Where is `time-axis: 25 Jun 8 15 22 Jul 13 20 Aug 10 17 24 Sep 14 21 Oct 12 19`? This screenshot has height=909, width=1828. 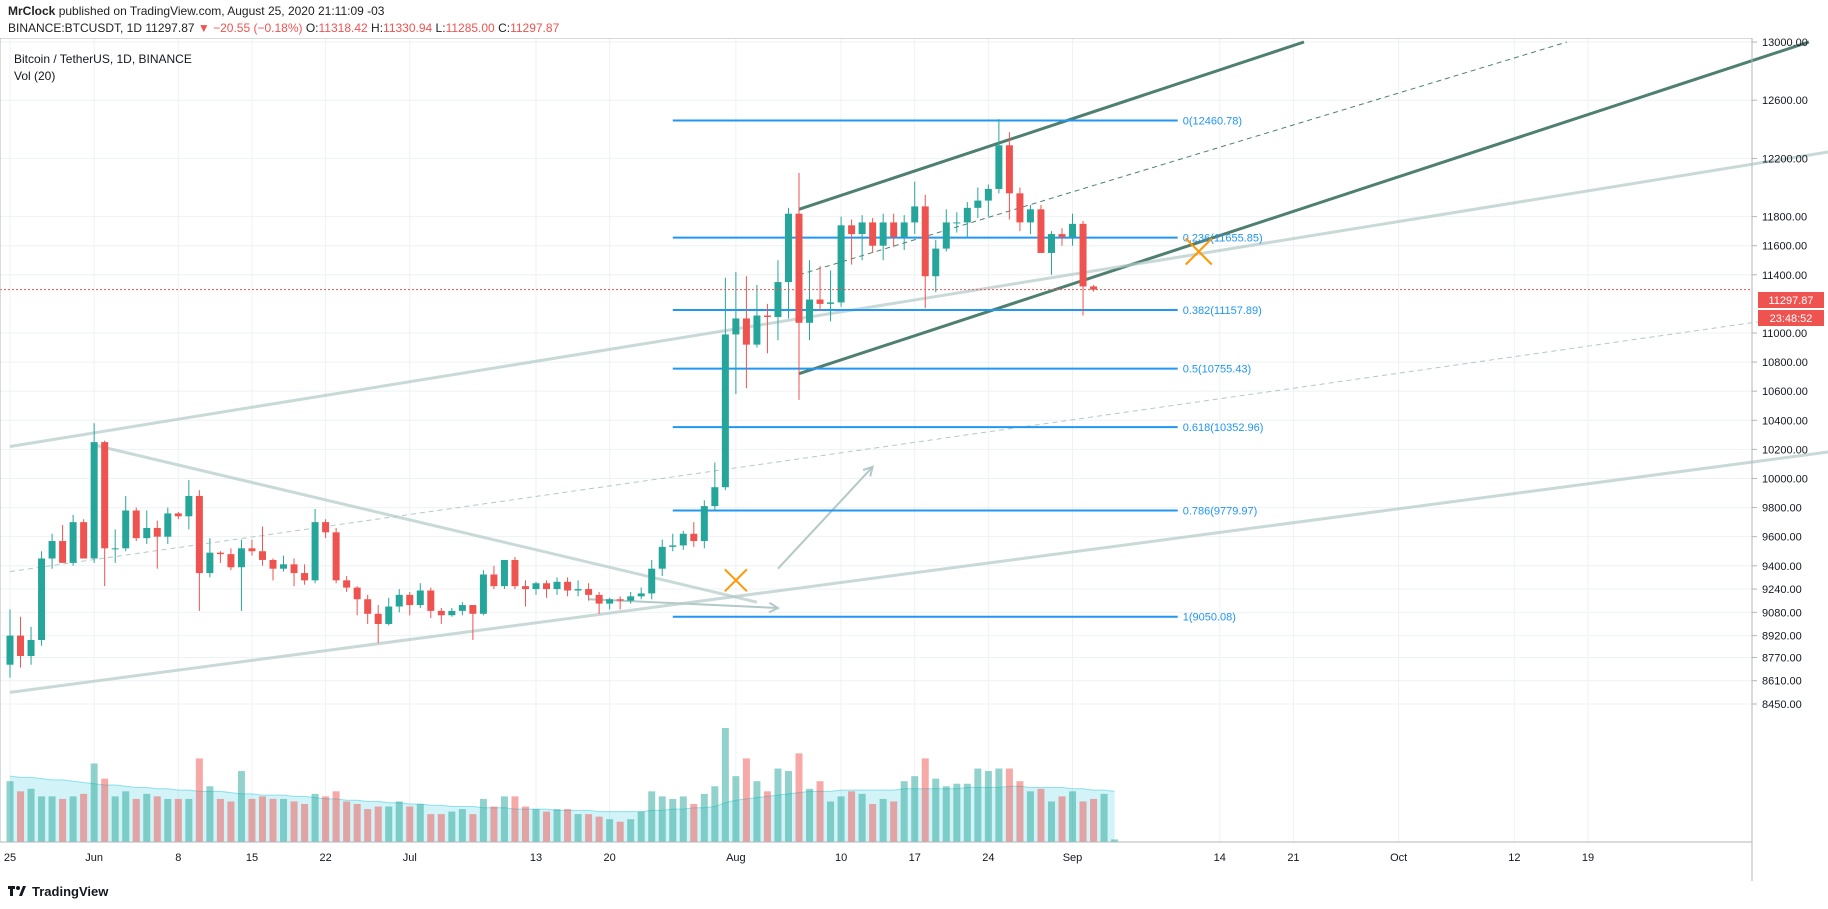 time-axis: 25 Jun 8 15 22 Jul 13 20 Aug 10 17 24 Sep 14 21 Oct 12 19 is located at coordinates (799, 858).